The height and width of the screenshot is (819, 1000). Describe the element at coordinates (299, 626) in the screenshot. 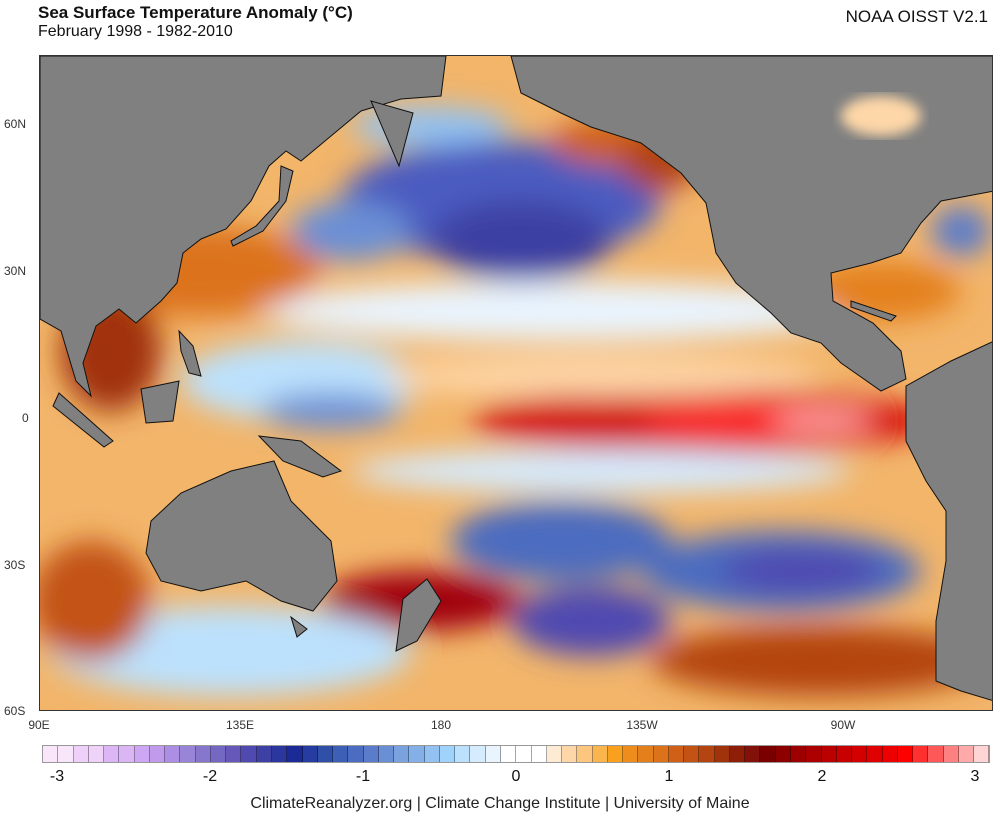

I see `tasmania-land` at that location.